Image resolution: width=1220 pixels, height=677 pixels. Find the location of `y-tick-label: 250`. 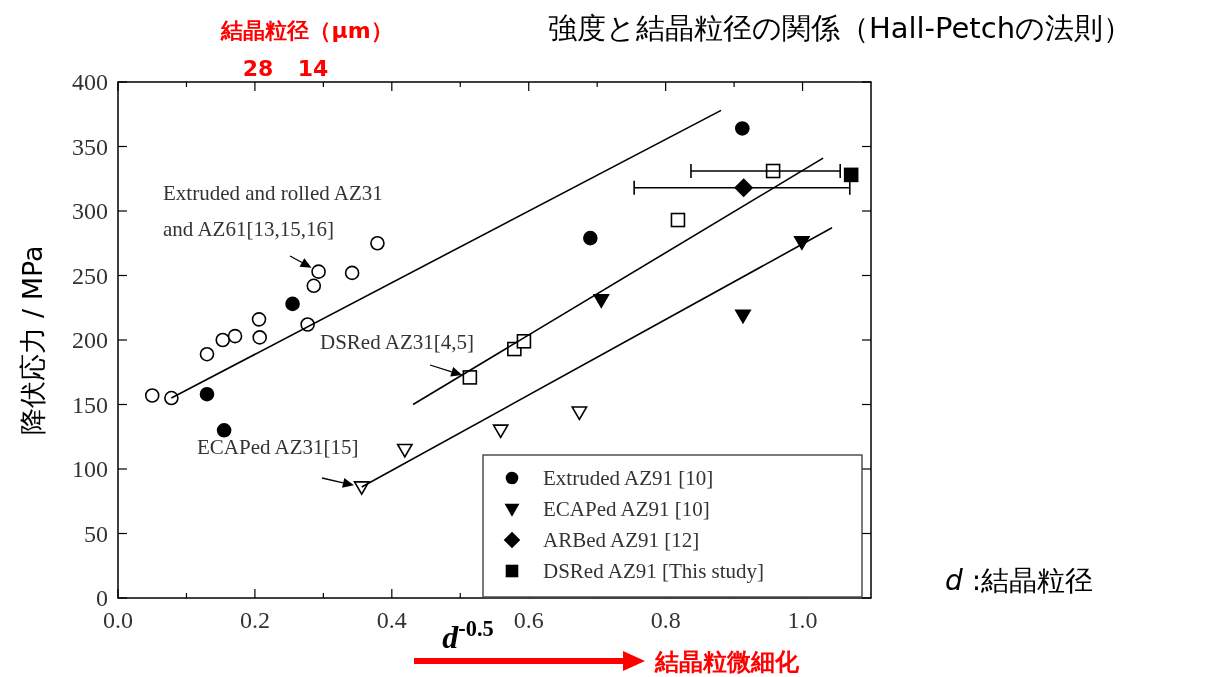

y-tick-label: 250 is located at coordinates (90, 275).